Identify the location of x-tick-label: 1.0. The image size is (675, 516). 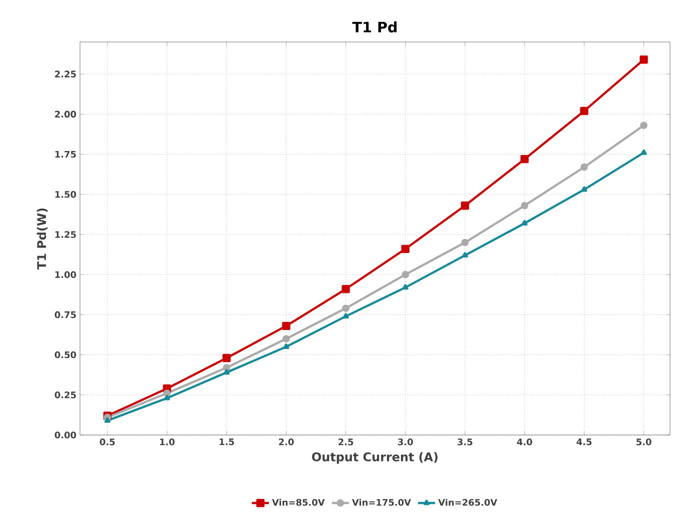
(167, 442).